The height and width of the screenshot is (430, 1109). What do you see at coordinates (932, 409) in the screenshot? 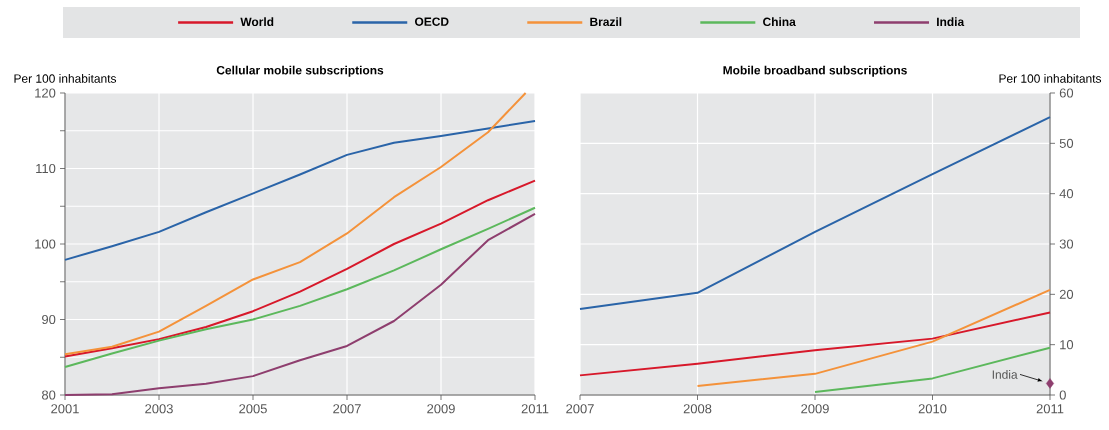
I see `x-tick-label: 2010` at bounding box center [932, 409].